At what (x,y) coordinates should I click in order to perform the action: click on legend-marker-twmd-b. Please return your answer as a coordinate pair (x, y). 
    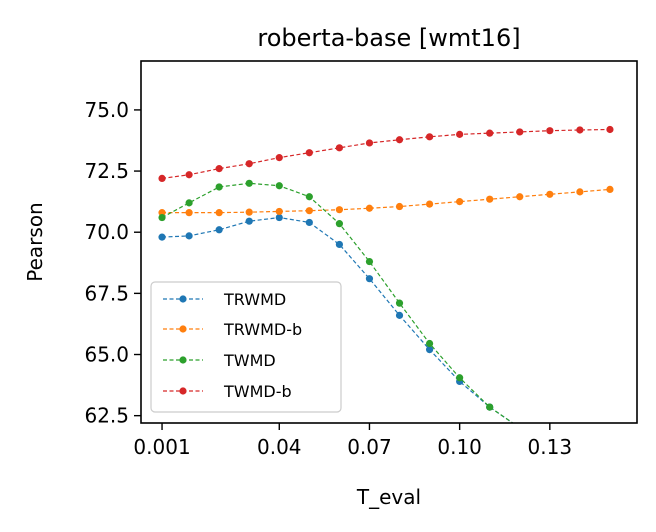
    Looking at the image, I should click on (183, 391).